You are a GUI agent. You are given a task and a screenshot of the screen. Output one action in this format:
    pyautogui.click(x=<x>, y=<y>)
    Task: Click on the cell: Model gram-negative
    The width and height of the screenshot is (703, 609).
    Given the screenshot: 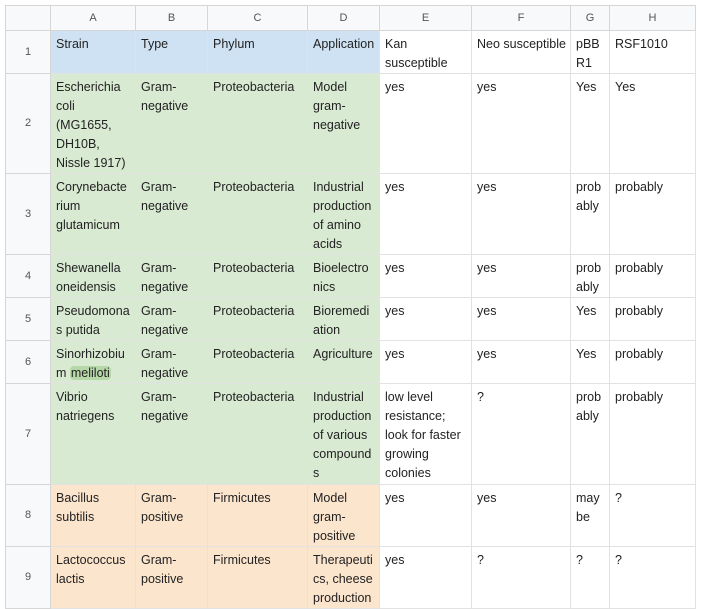 What is the action you would take?
    pyautogui.click(x=343, y=123)
    